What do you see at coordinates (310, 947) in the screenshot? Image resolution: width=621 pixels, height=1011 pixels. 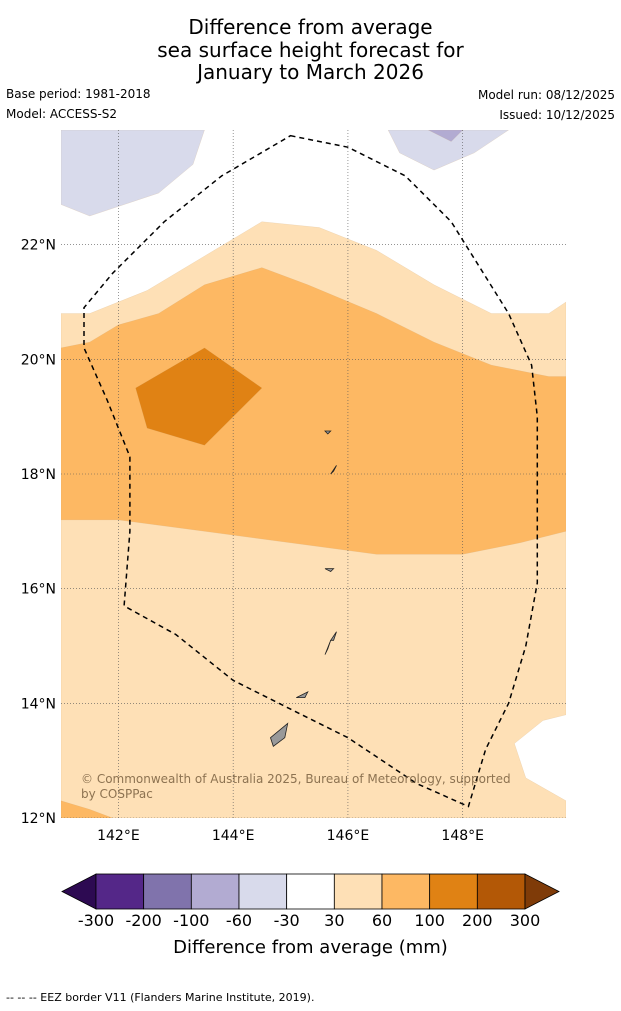 I see `colorbar-title: Difference from average (mm)` at bounding box center [310, 947].